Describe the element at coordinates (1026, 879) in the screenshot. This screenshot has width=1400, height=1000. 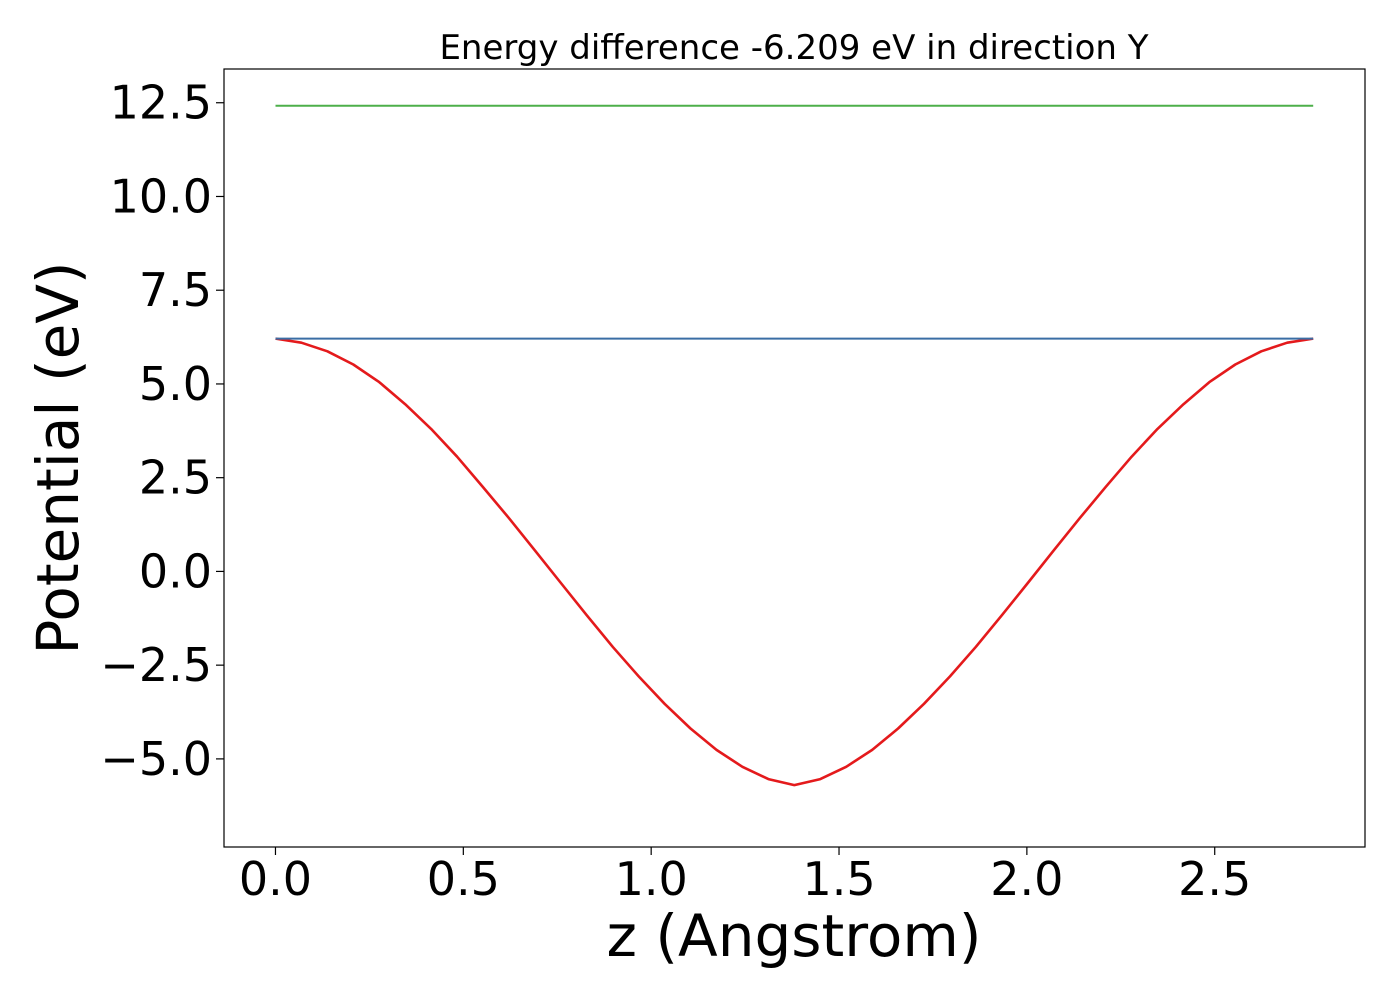
I see `x-tick-label: 2.0` at that location.